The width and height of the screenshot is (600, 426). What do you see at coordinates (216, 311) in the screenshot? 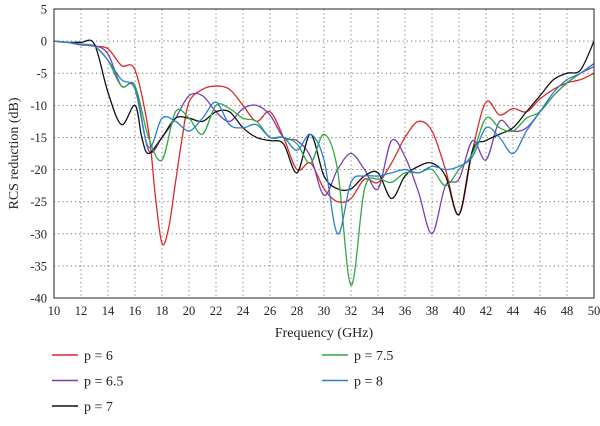
I see `x-tick-label: 22` at bounding box center [216, 311].